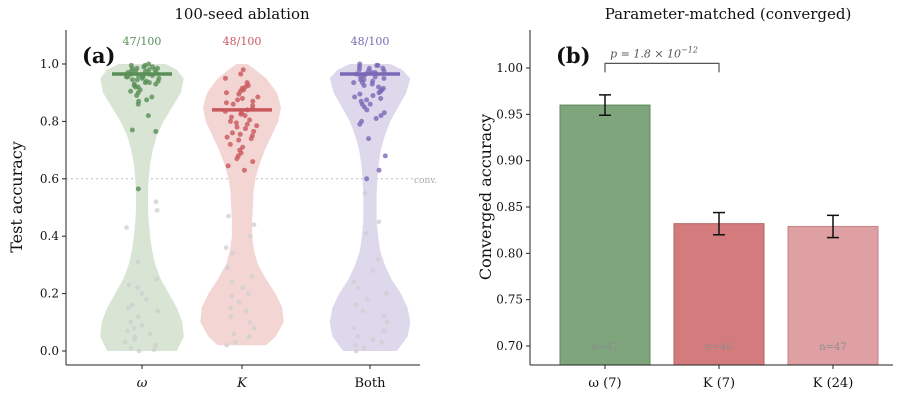 Image resolution: width=902 pixels, height=400 pixels. Describe the element at coordinates (49, 121) in the screenshot. I see `y-tick-label: 0.8` at that location.